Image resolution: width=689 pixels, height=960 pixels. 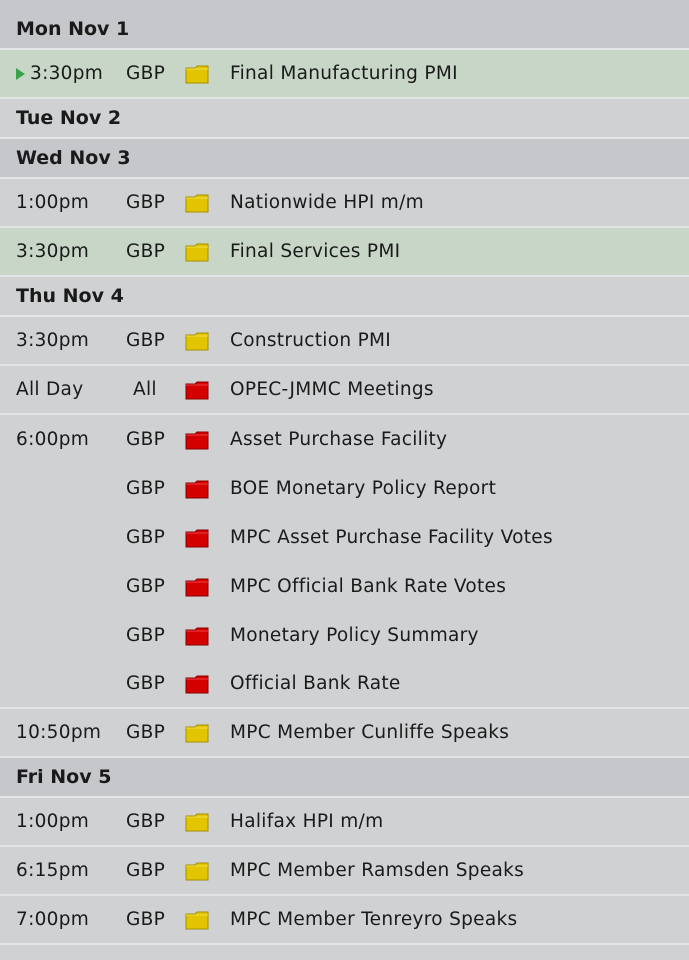 I want to click on event-row: 3:30pm GBP Final Services PMI, so click(x=344, y=252).